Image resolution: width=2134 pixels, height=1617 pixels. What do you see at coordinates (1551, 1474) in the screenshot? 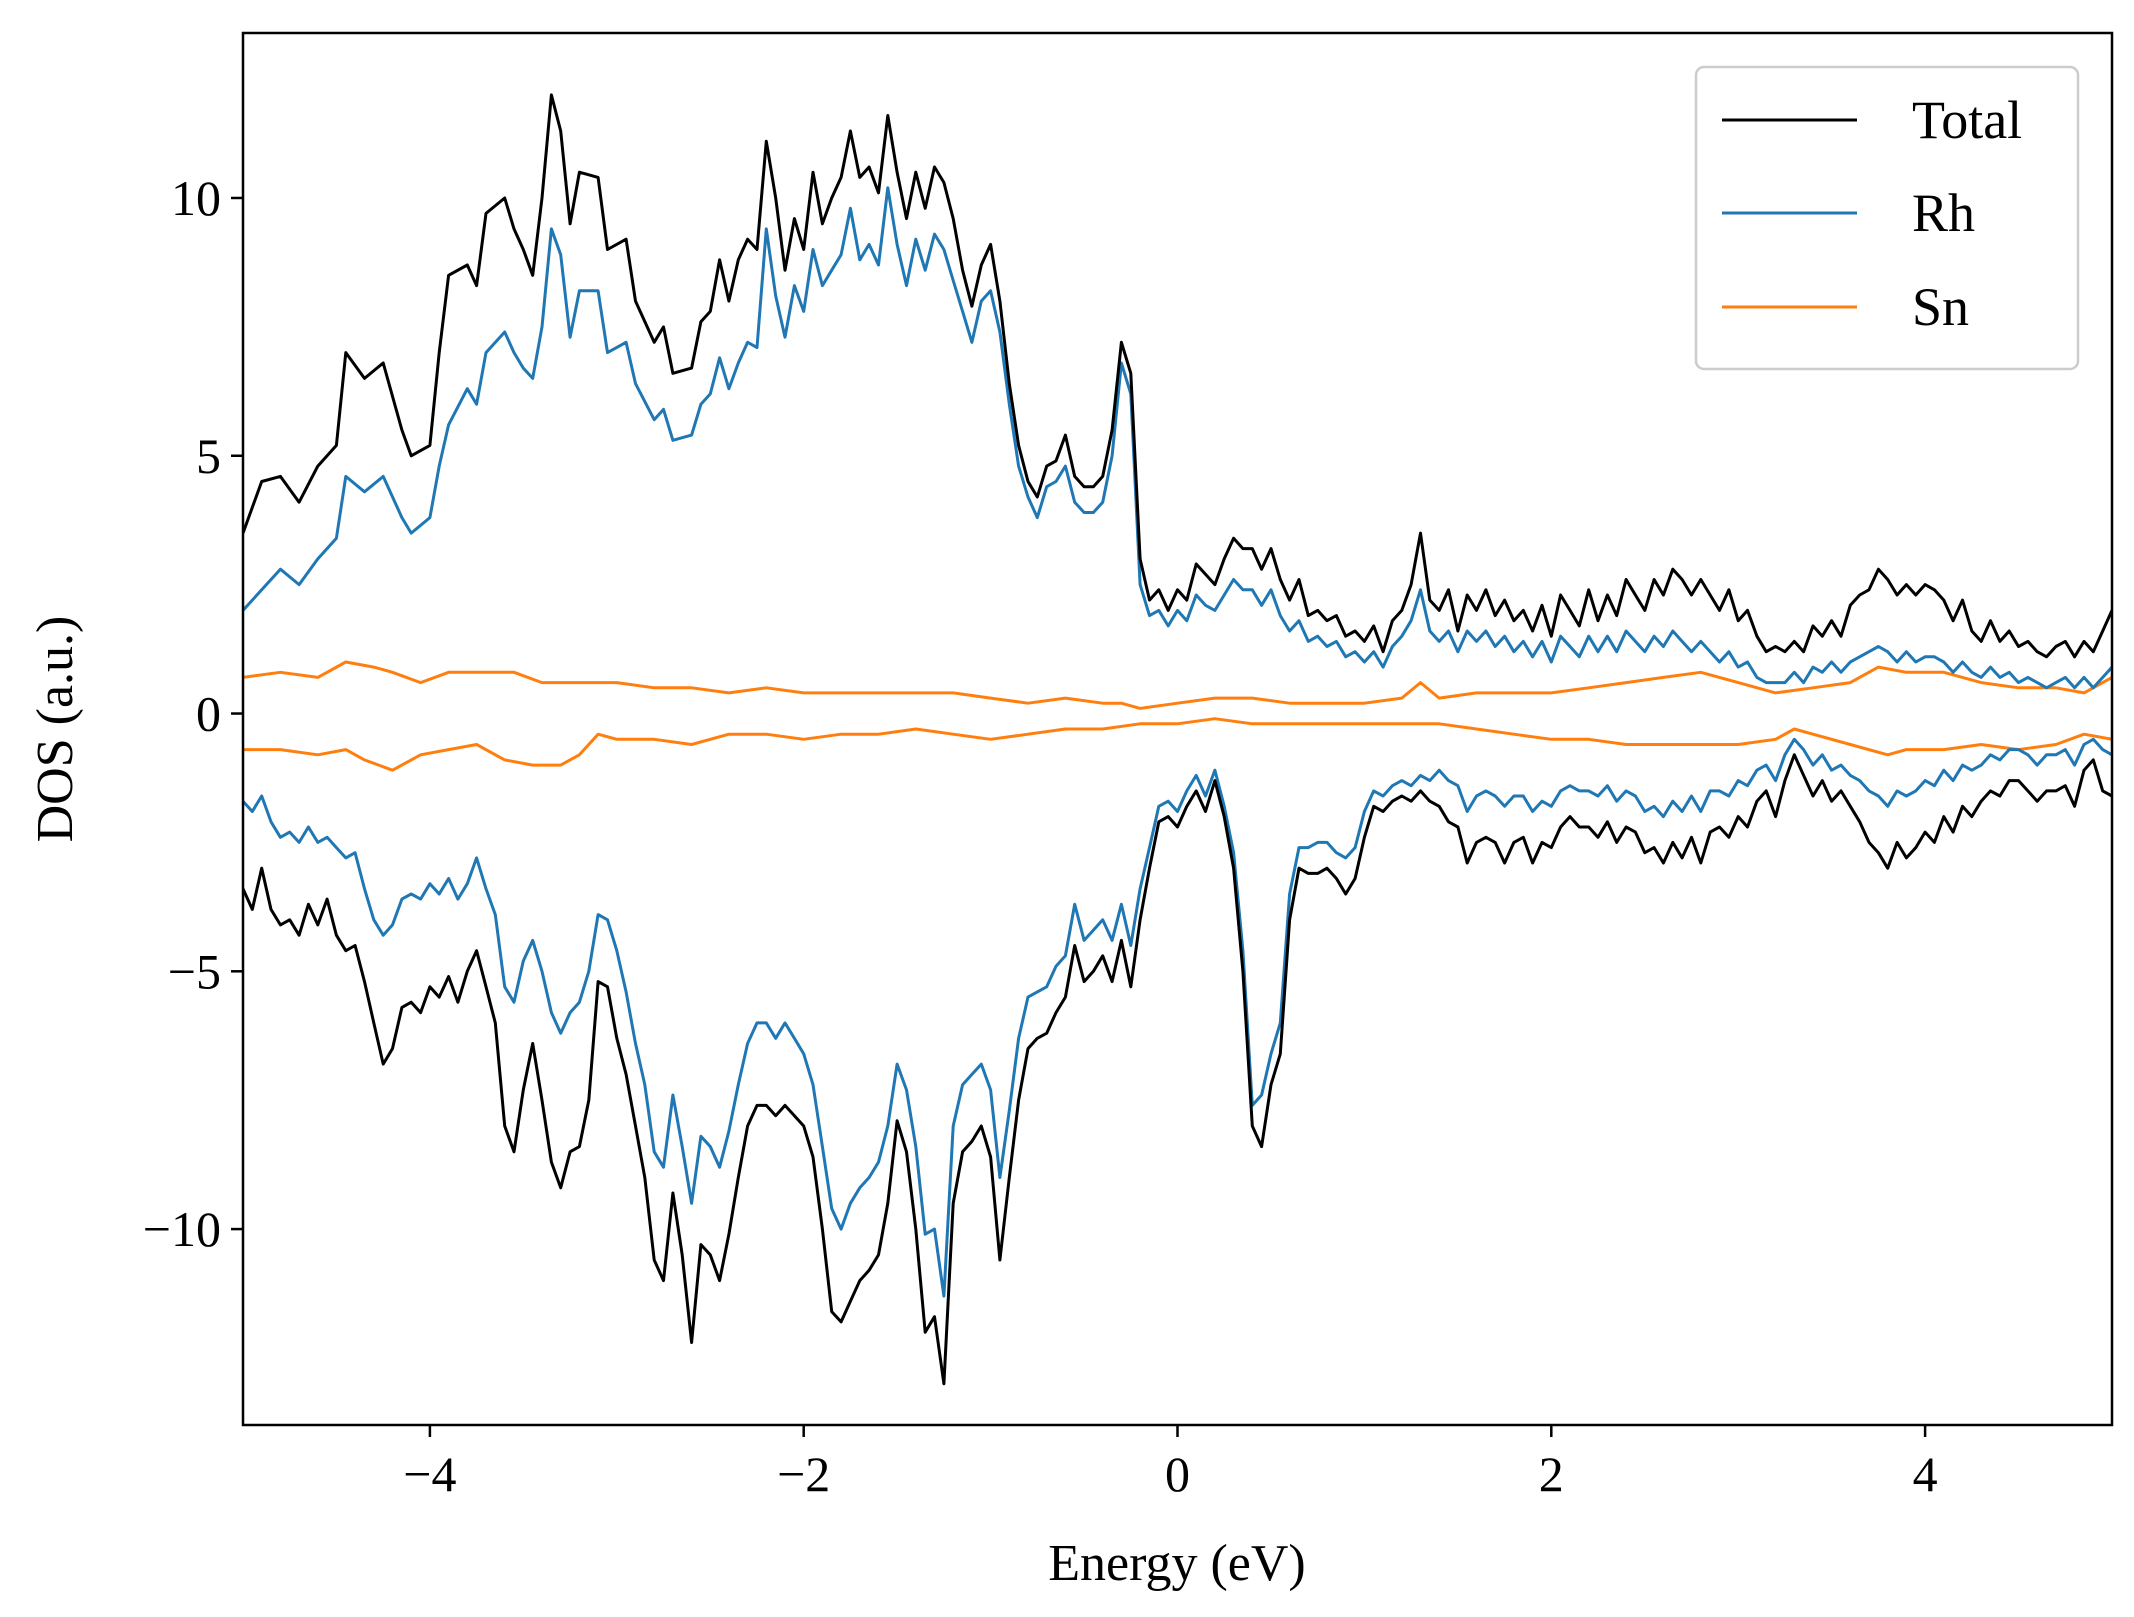
I see `x-tick-label: 2` at bounding box center [1551, 1474].